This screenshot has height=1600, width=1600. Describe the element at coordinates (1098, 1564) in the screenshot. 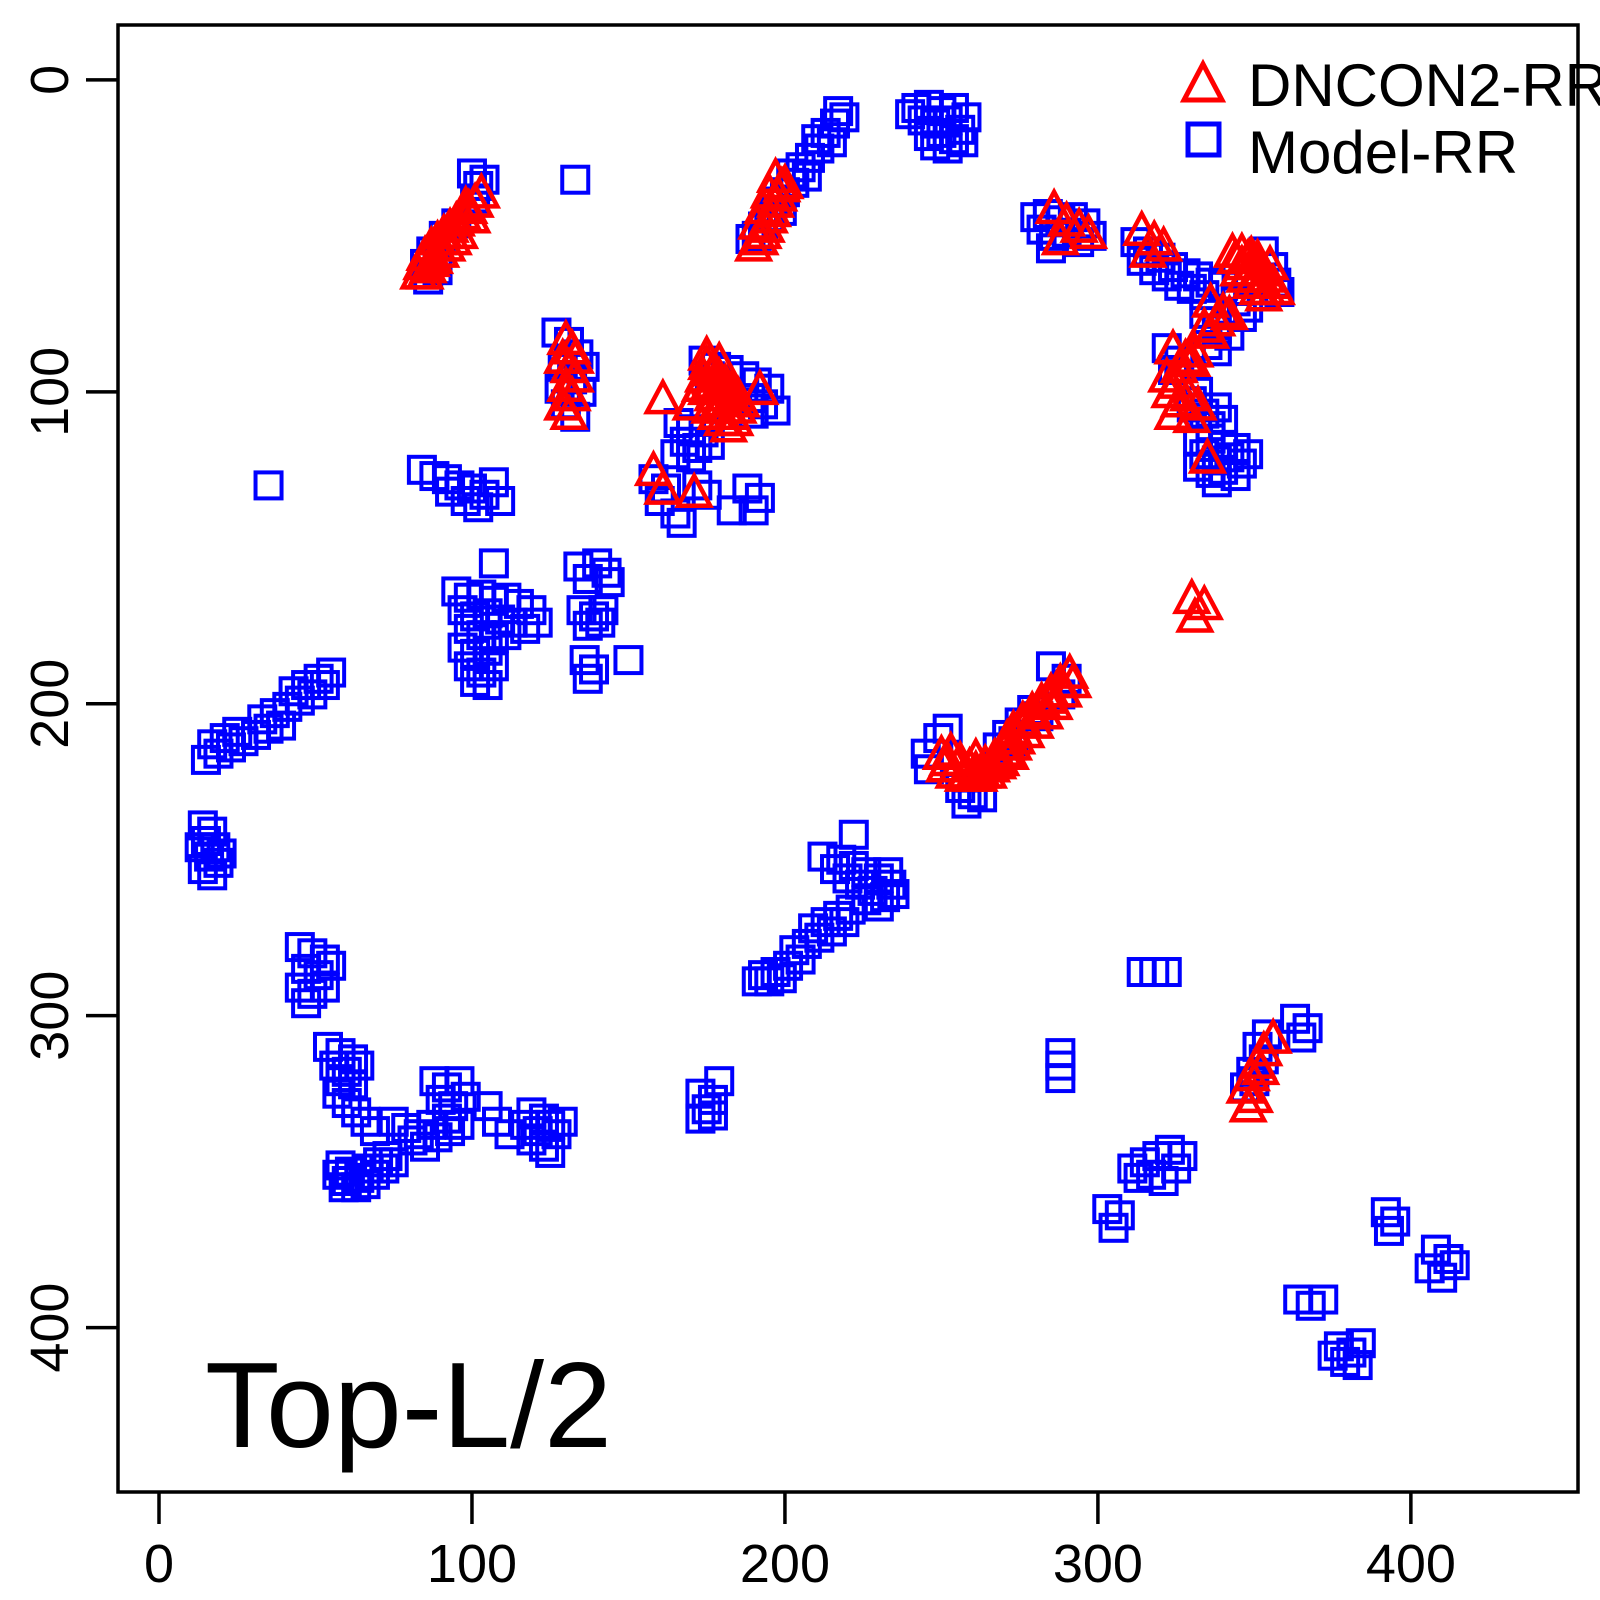

I see `x-tick-label: 300` at that location.